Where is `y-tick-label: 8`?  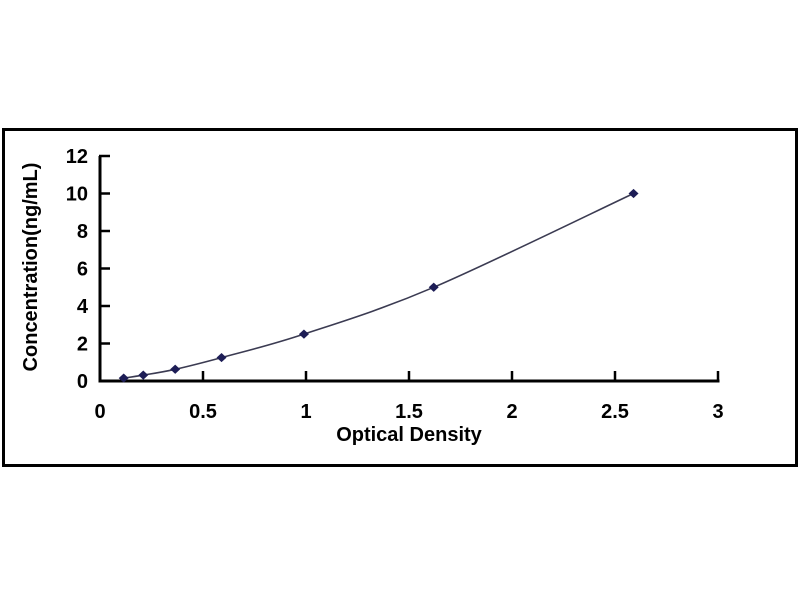 y-tick-label: 8 is located at coordinates (82, 232).